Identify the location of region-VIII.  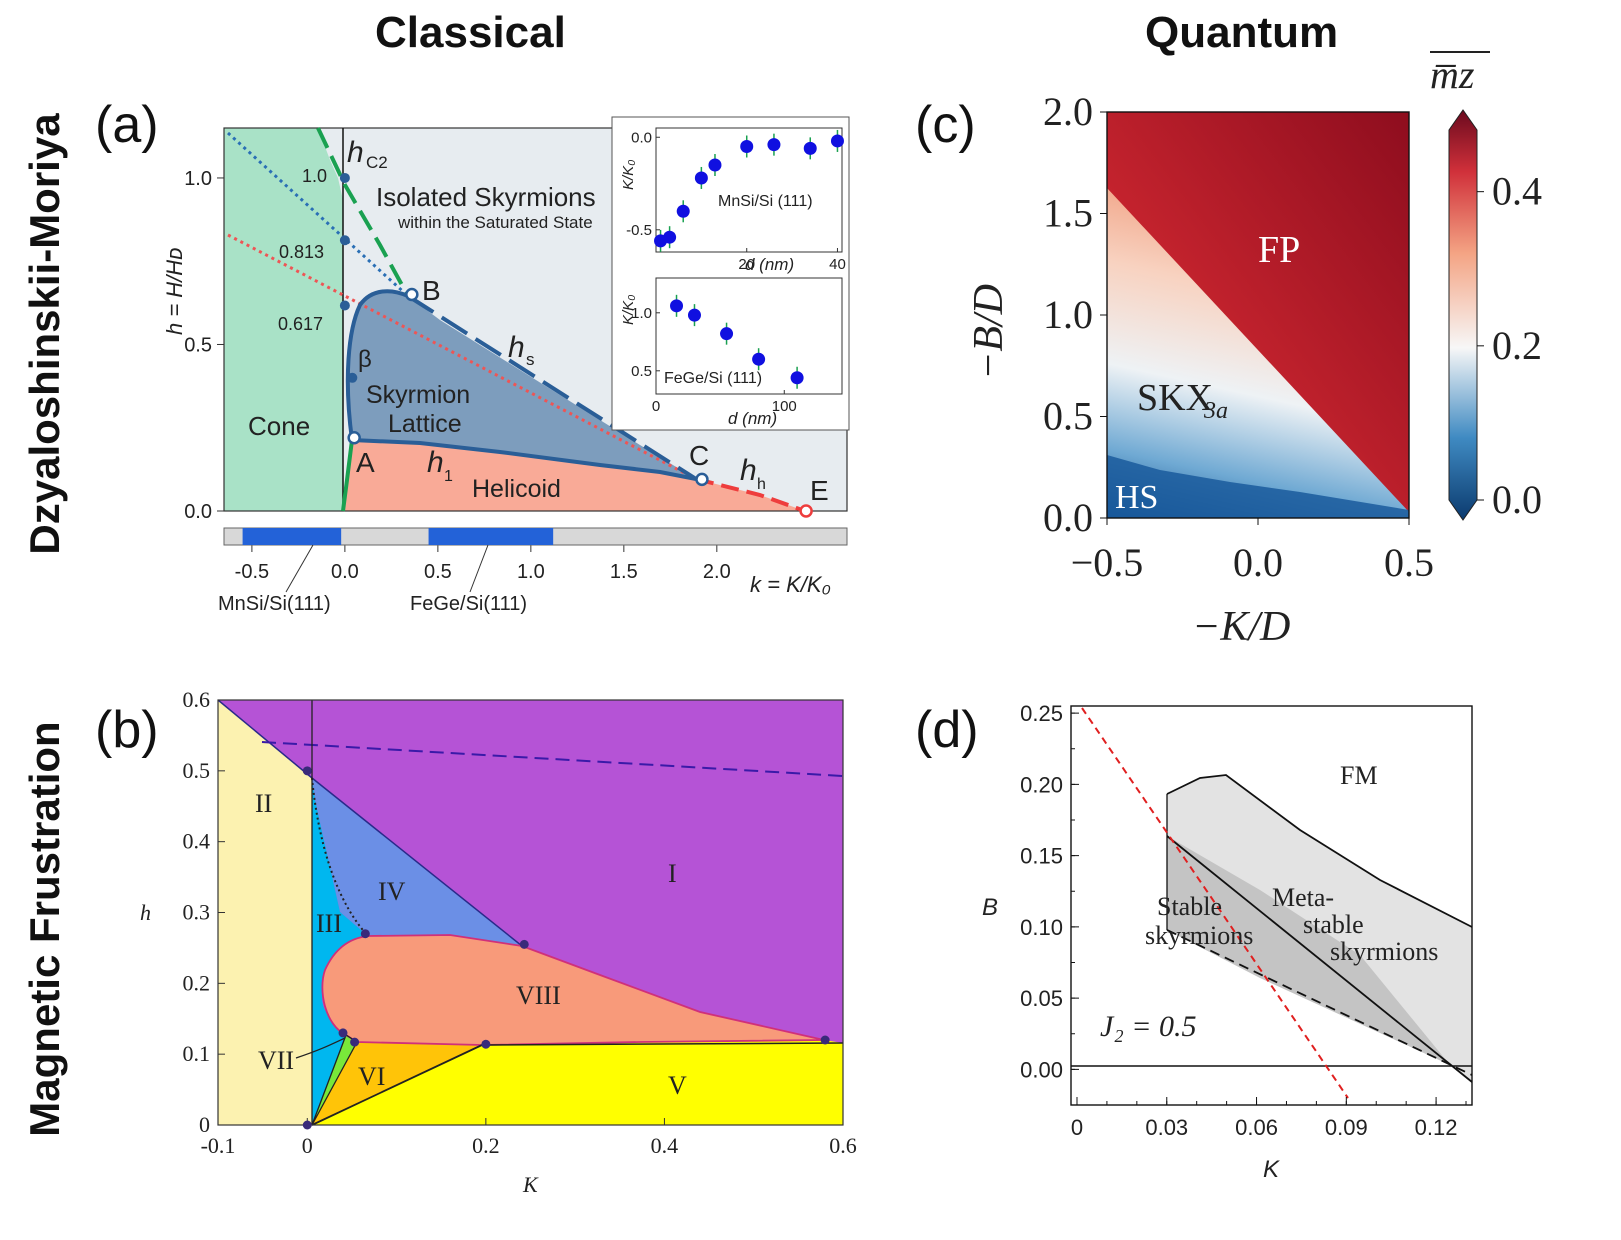
(573, 990).